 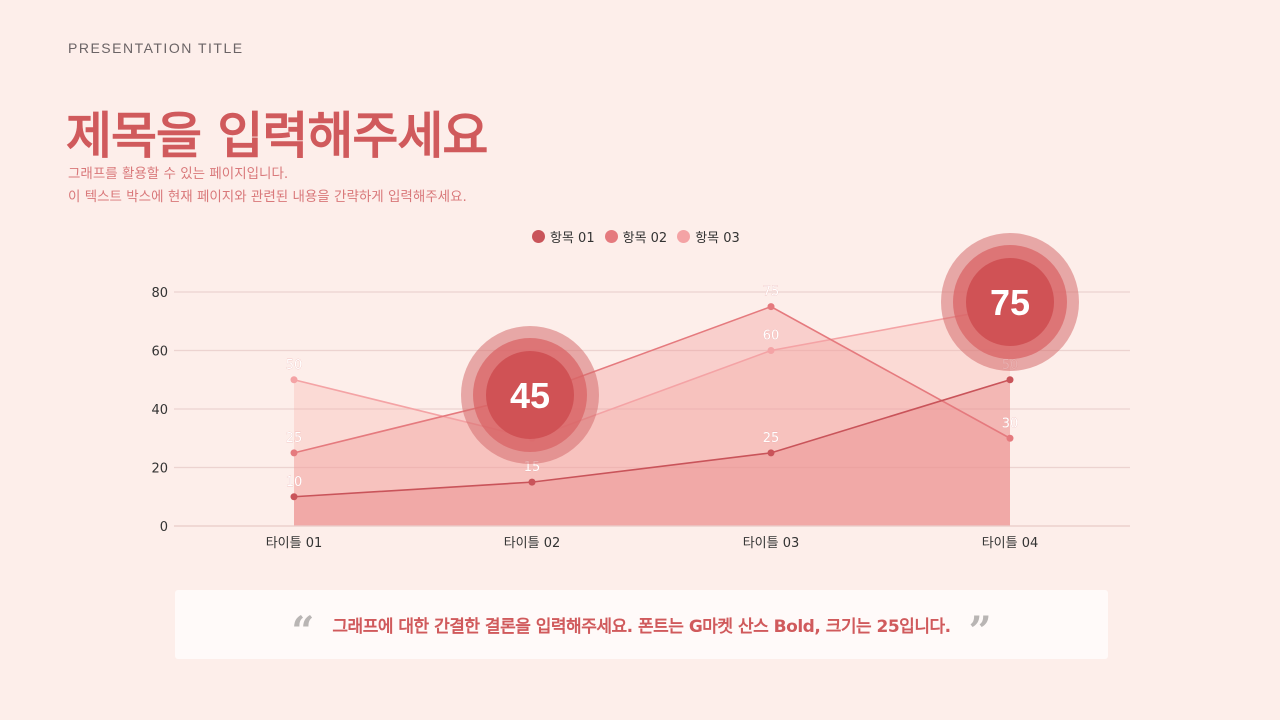 I want to click on y-tick-label: 40, so click(x=159, y=410).